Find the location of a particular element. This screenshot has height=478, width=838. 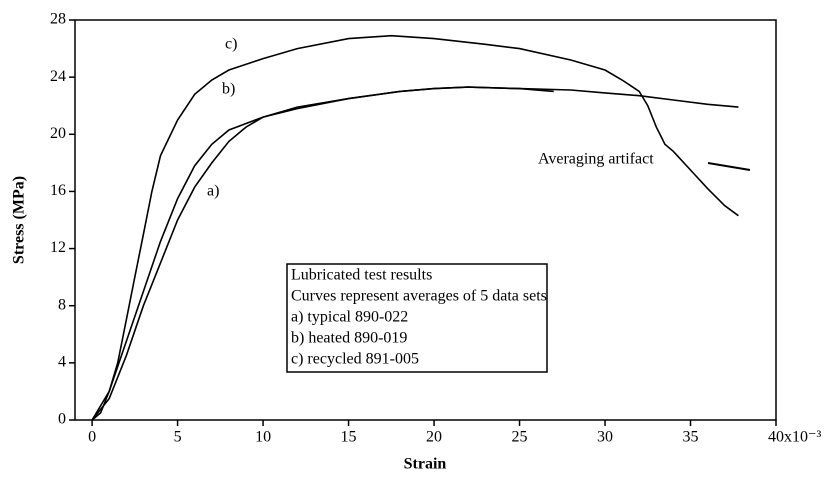

x-tick-label: 10 is located at coordinates (263, 437).